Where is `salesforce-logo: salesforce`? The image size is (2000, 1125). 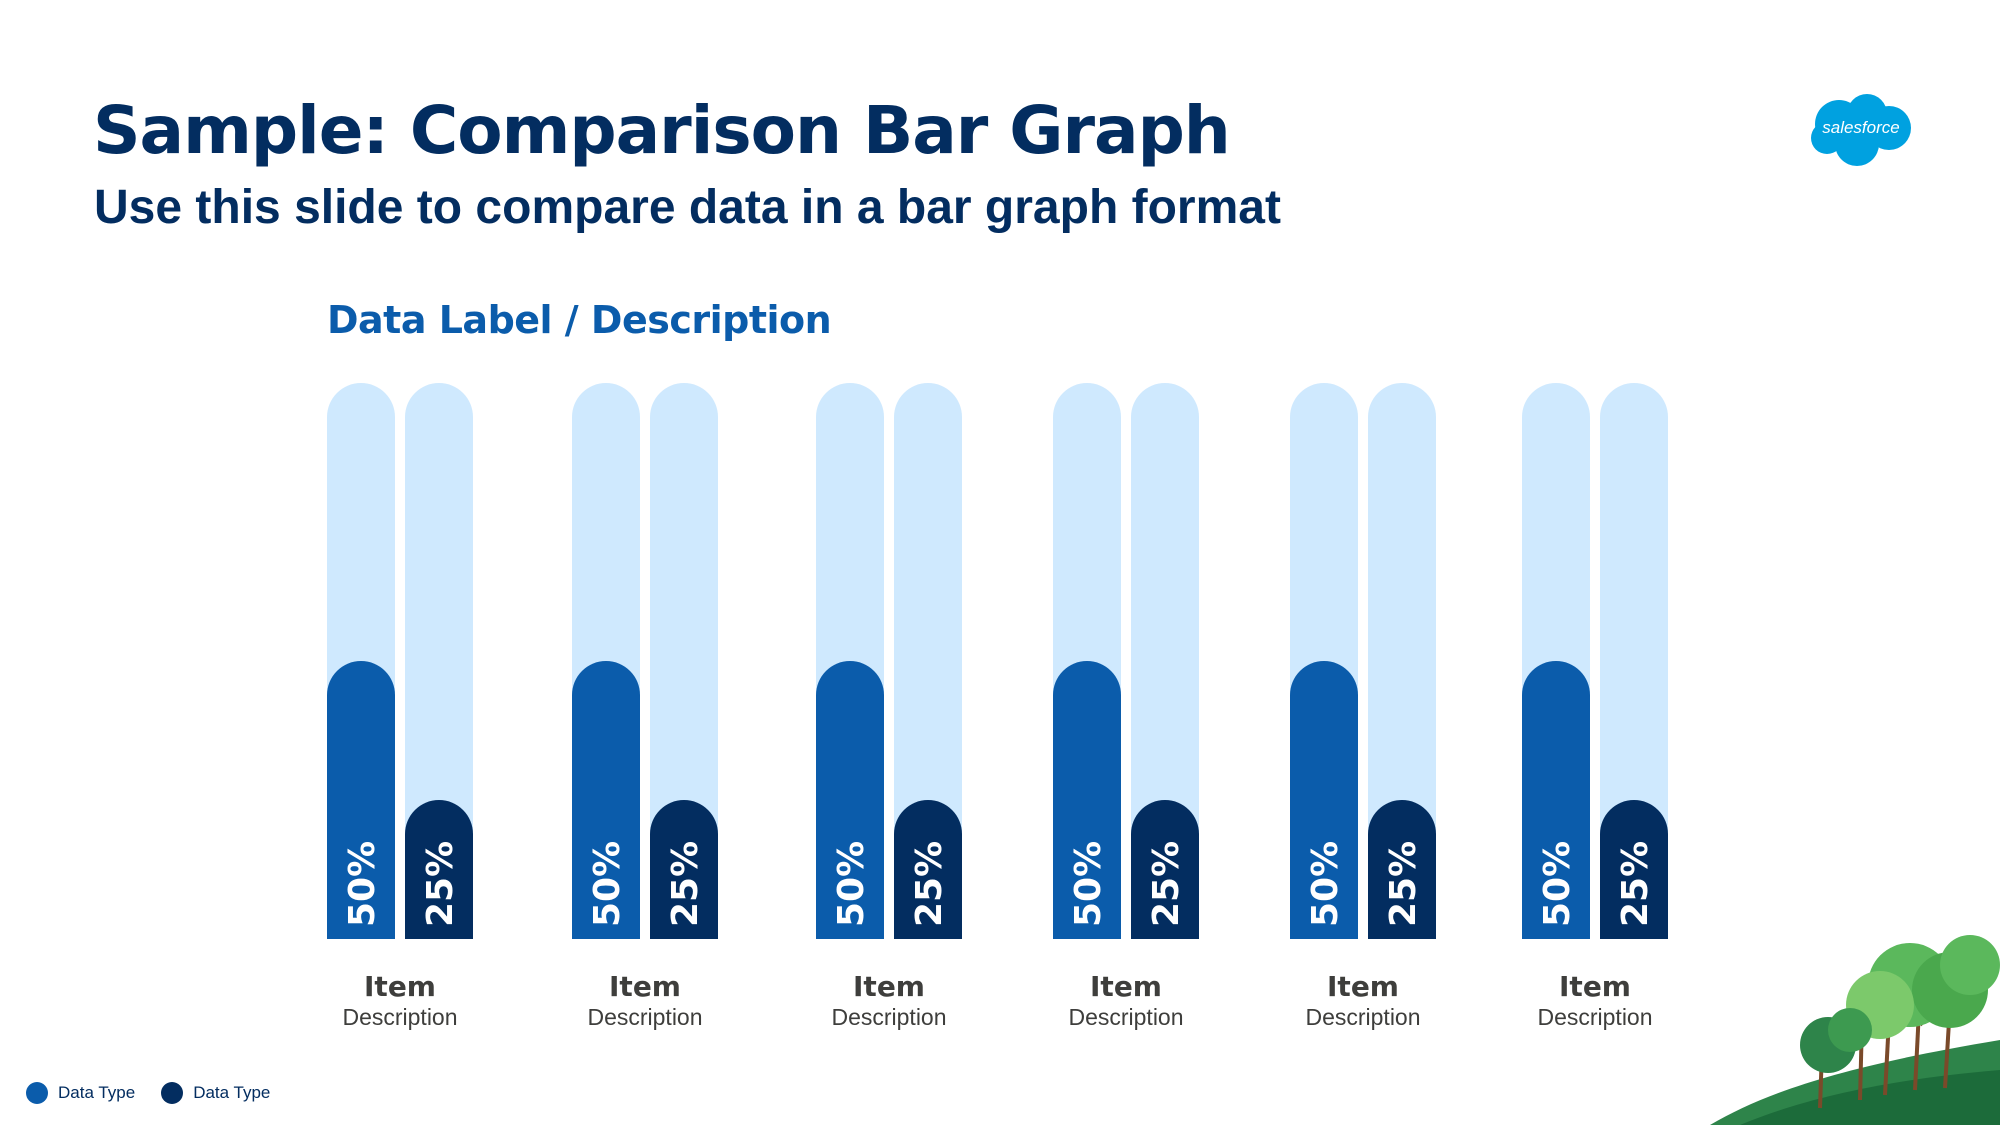
salesforce-logo: salesforce is located at coordinates (1861, 130).